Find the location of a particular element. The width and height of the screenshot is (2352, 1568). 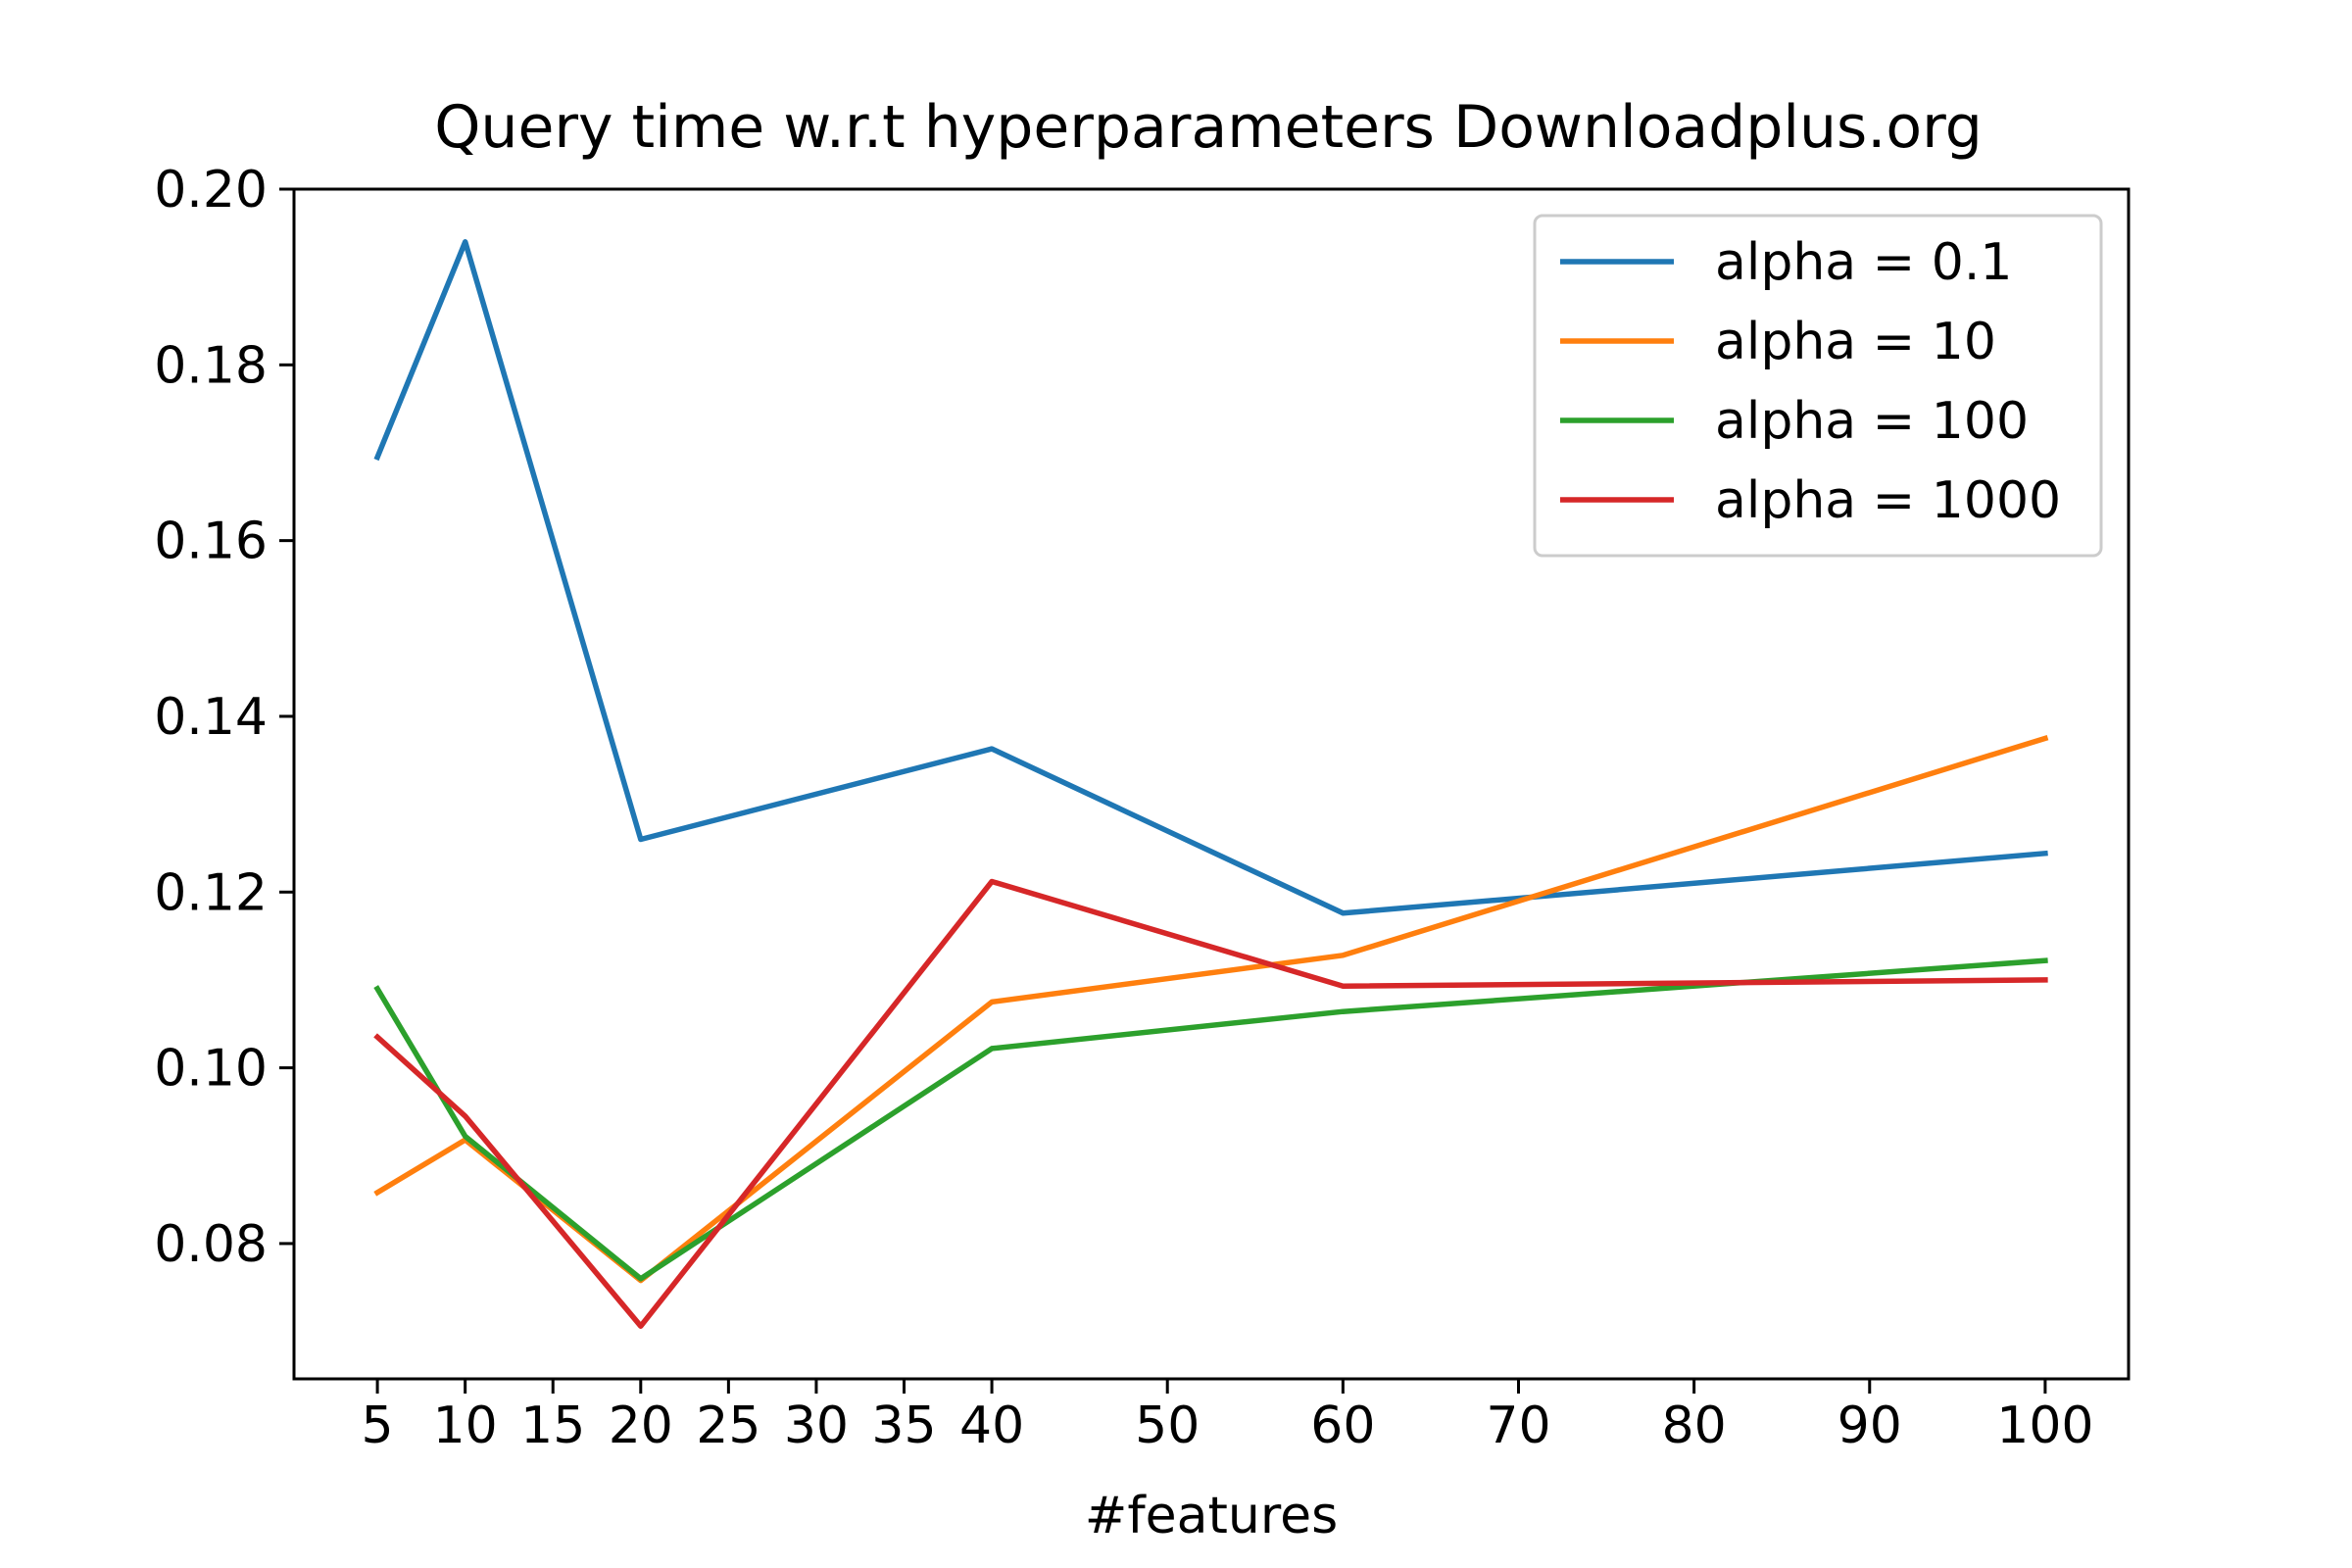

x-tick-label: 20 is located at coordinates (641, 1425).